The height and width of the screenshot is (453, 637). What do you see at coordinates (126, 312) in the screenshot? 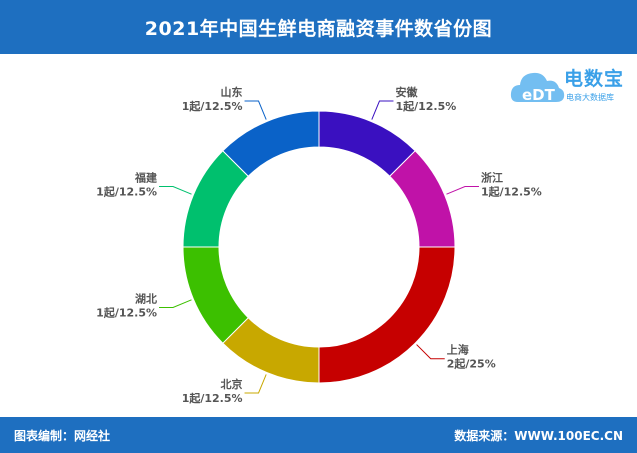
I see `slice-label-4: 1起/12.5%` at bounding box center [126, 312].